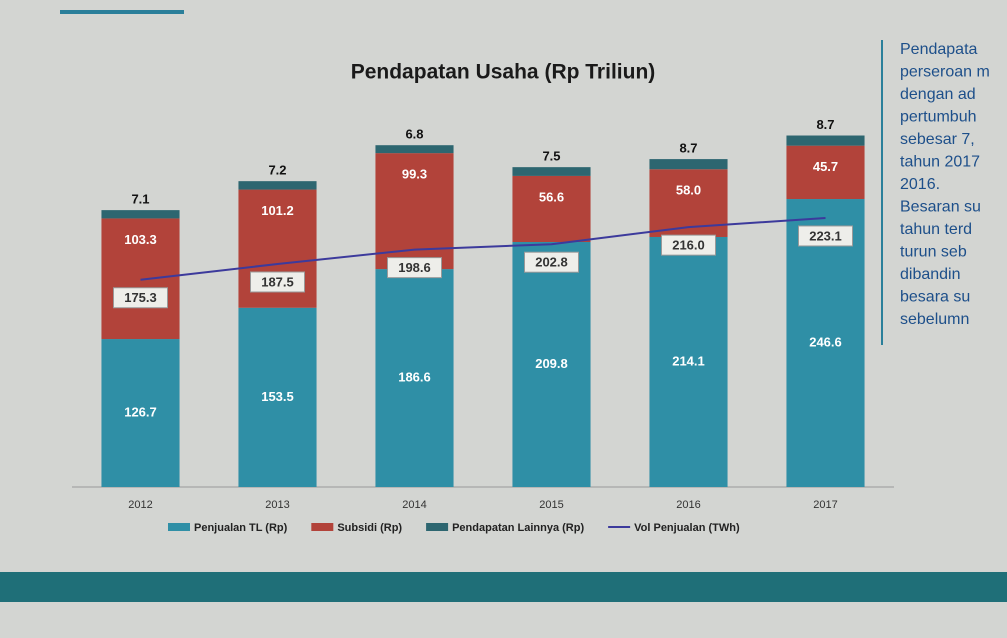 This screenshot has height=638, width=1007. What do you see at coordinates (140, 505) in the screenshot?
I see `x-tick-label: 2012` at bounding box center [140, 505].